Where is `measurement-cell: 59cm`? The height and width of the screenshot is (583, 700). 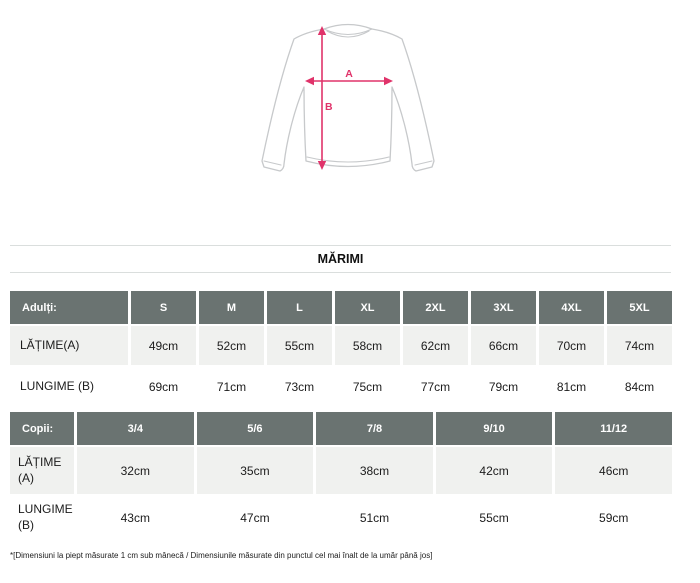 measurement-cell: 59cm is located at coordinates (614, 518).